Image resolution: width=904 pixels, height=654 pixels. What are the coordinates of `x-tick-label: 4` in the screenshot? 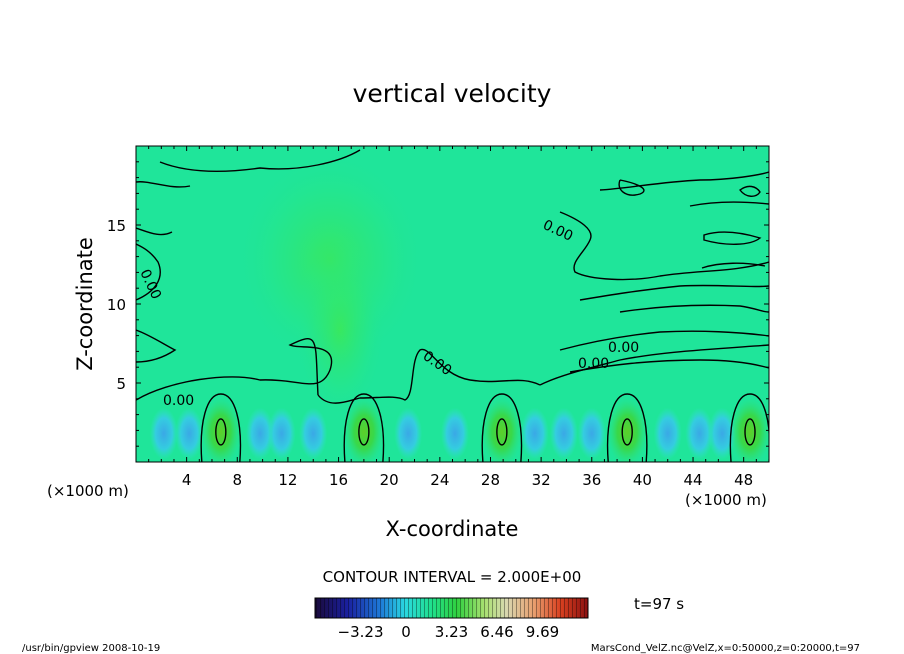 It's located at (187, 480).